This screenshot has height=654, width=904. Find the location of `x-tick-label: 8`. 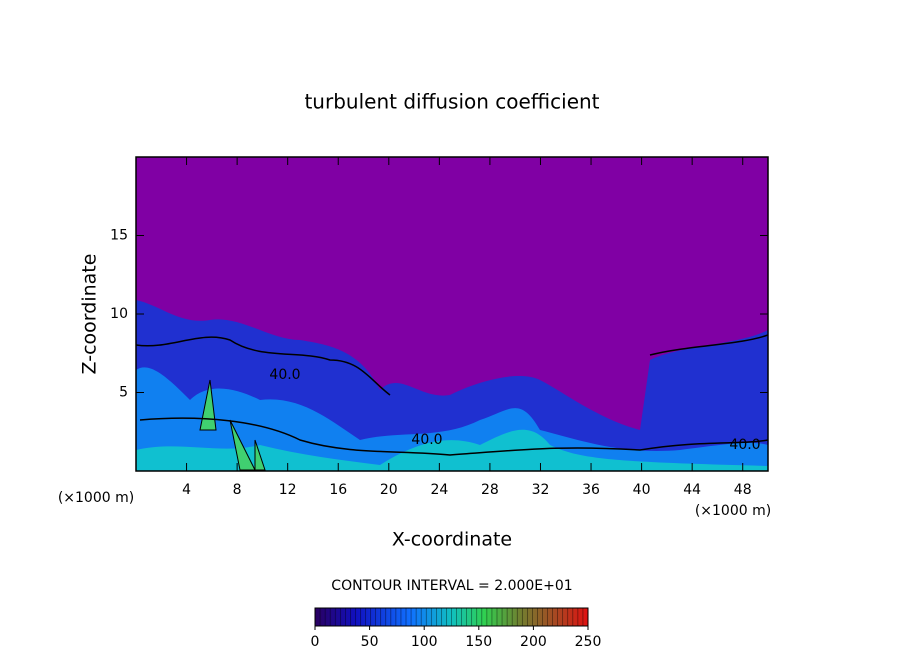

x-tick-label: 8 is located at coordinates (237, 490).